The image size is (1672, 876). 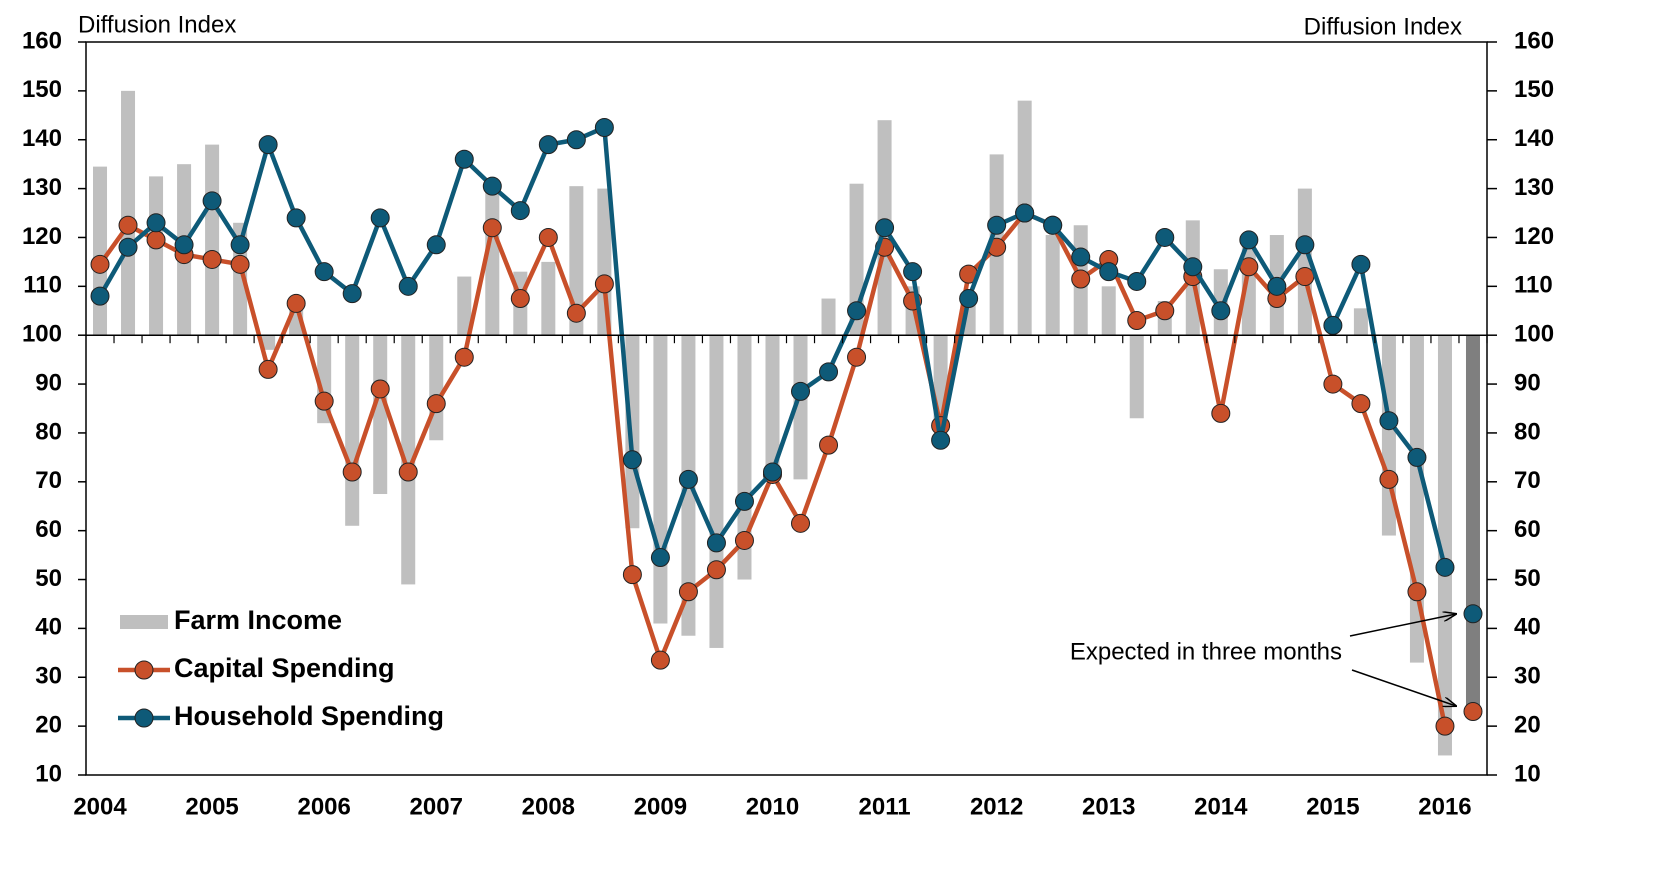 I want to click on x-tick-label: 2007, so click(x=436, y=806).